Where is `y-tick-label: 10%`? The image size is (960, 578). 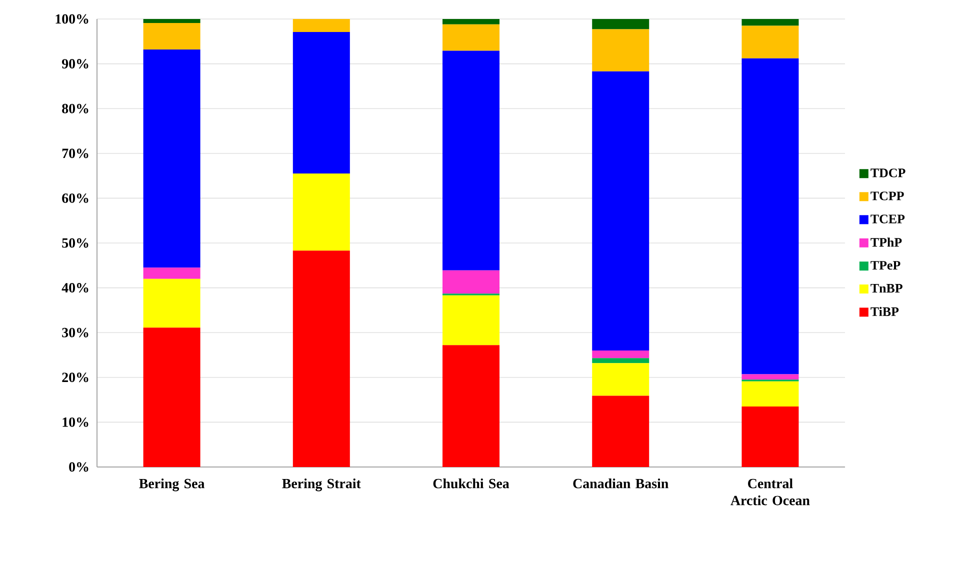
y-tick-label: 10% is located at coordinates (75, 422).